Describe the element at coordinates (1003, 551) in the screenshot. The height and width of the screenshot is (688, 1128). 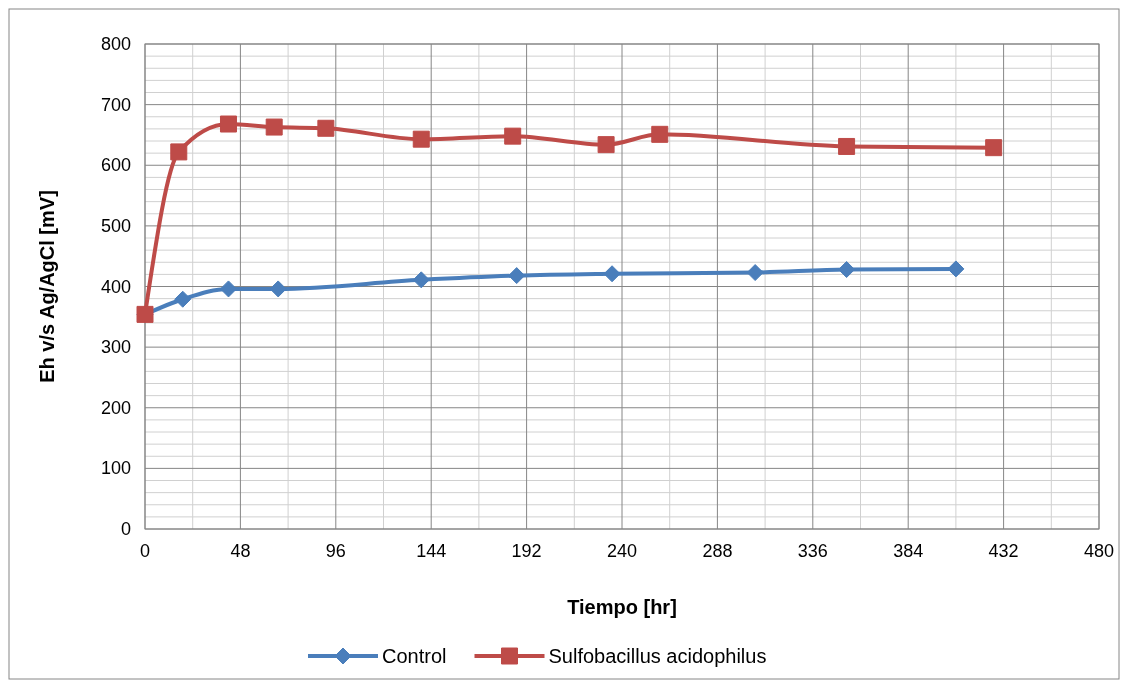
I see `x-tick-label: 432` at that location.